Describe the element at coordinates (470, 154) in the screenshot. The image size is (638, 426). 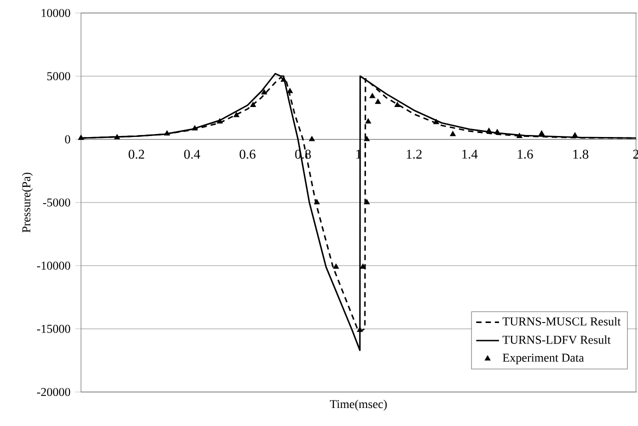
I see `x-tick-label: 1.4` at that location.